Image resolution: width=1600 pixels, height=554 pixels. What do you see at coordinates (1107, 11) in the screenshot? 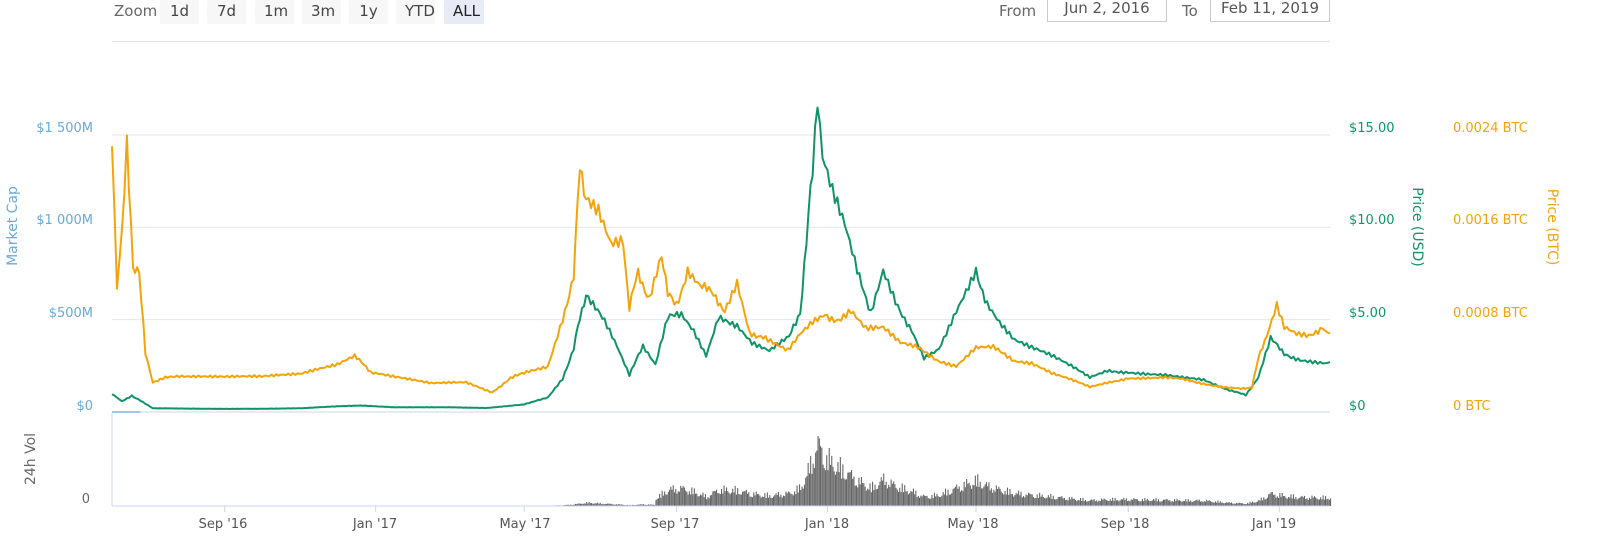
I see `from-date-input` at bounding box center [1107, 11].